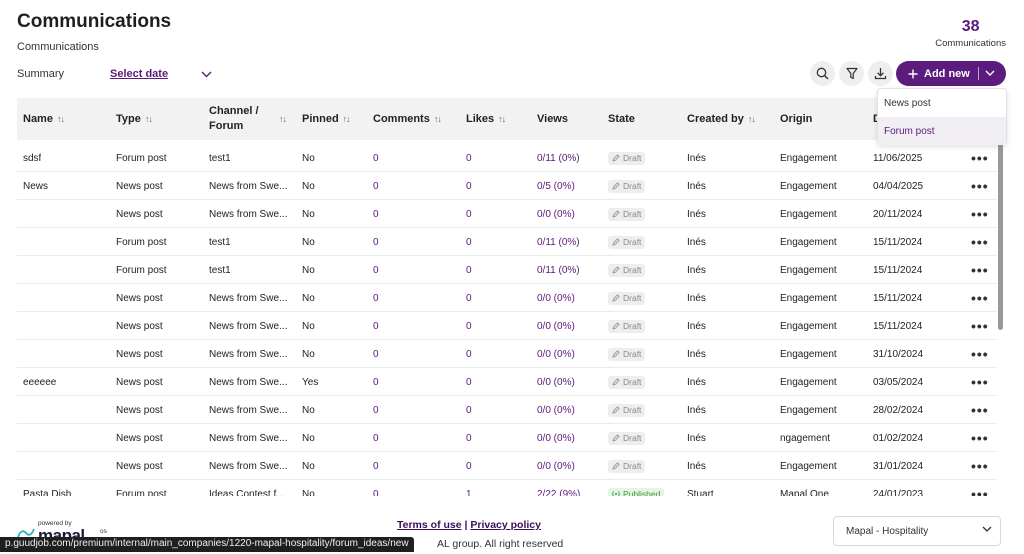 This screenshot has height=554, width=1024. Describe the element at coordinates (559, 492) in the screenshot. I see `cell-views: 2/22 (9%)` at that location.